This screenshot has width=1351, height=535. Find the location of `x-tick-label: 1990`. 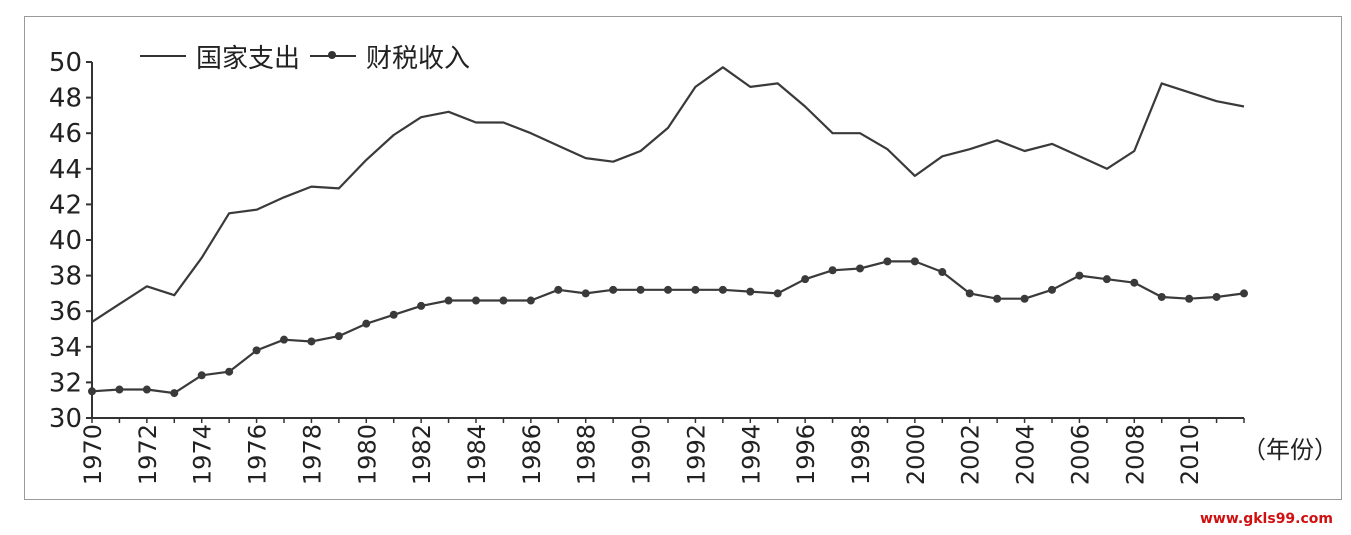

x-tick-label: 1990 is located at coordinates (642, 454).